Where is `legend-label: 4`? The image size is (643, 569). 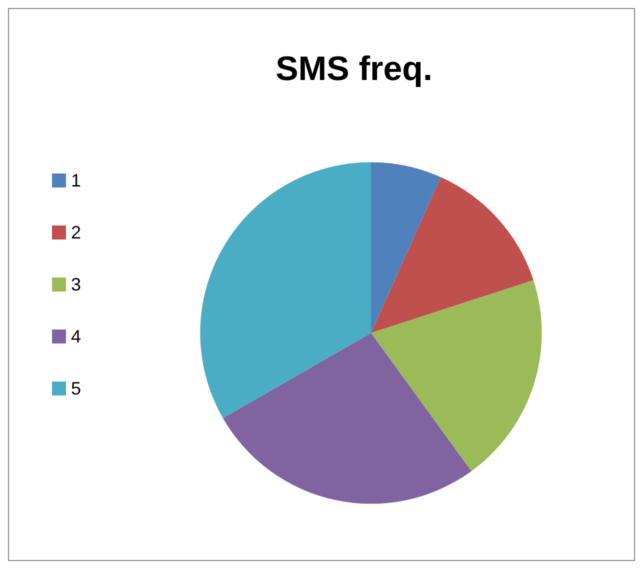
legend-label: 4 is located at coordinates (76, 336).